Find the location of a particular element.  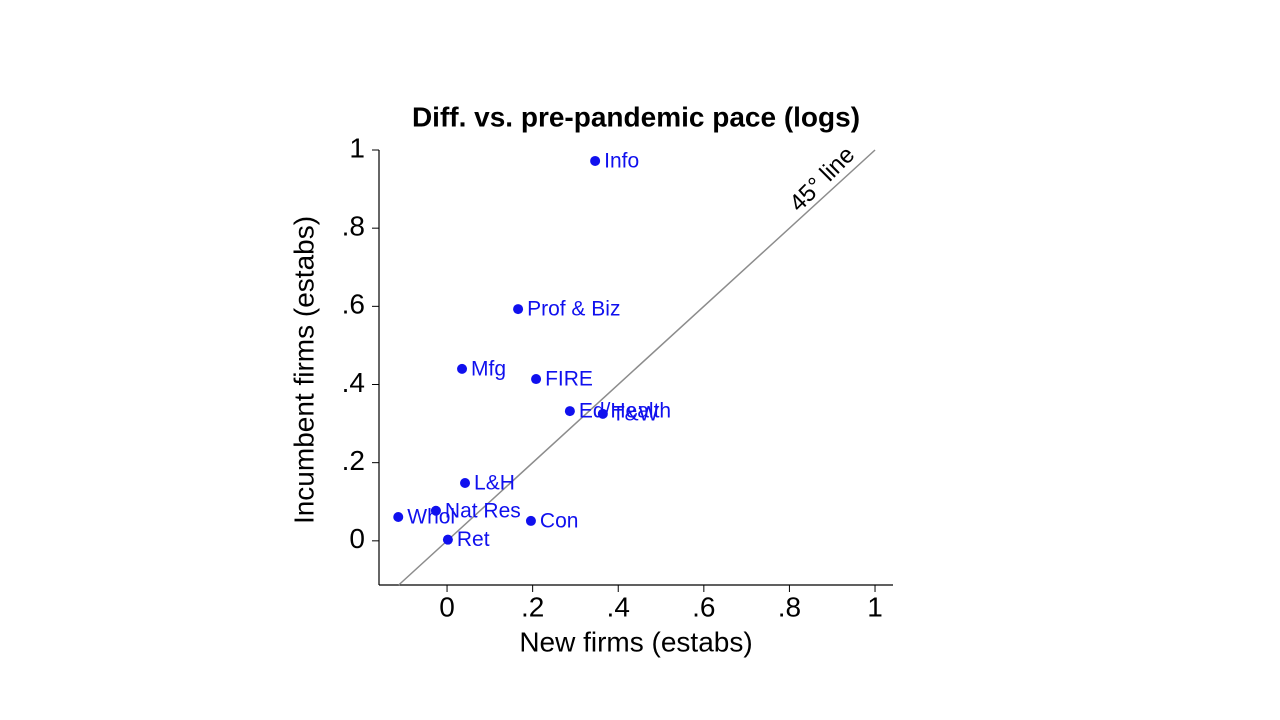

y-tick-label: .4 is located at coordinates (353, 382).